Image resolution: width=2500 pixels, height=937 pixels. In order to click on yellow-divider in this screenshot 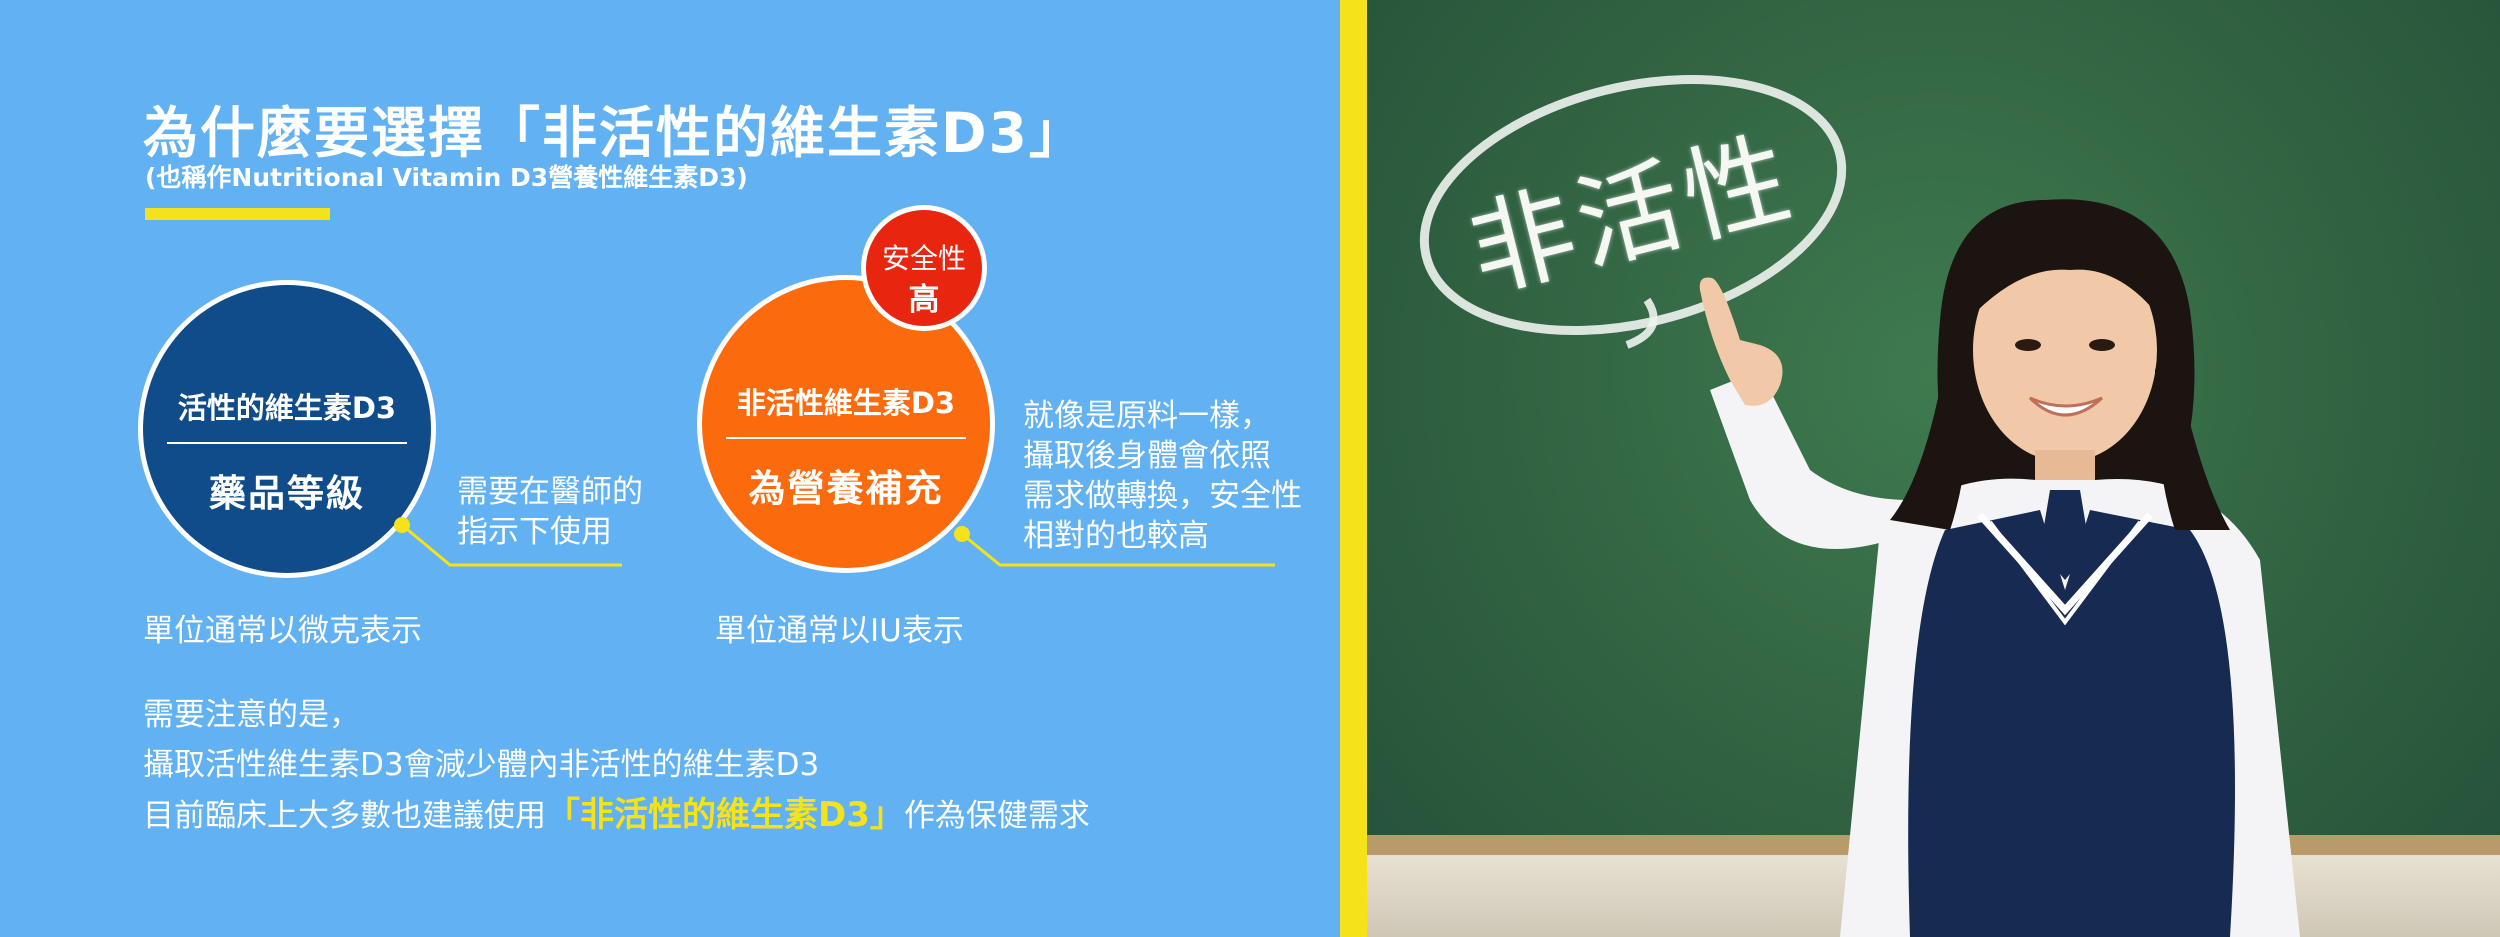, I will do `click(1353, 468)`.